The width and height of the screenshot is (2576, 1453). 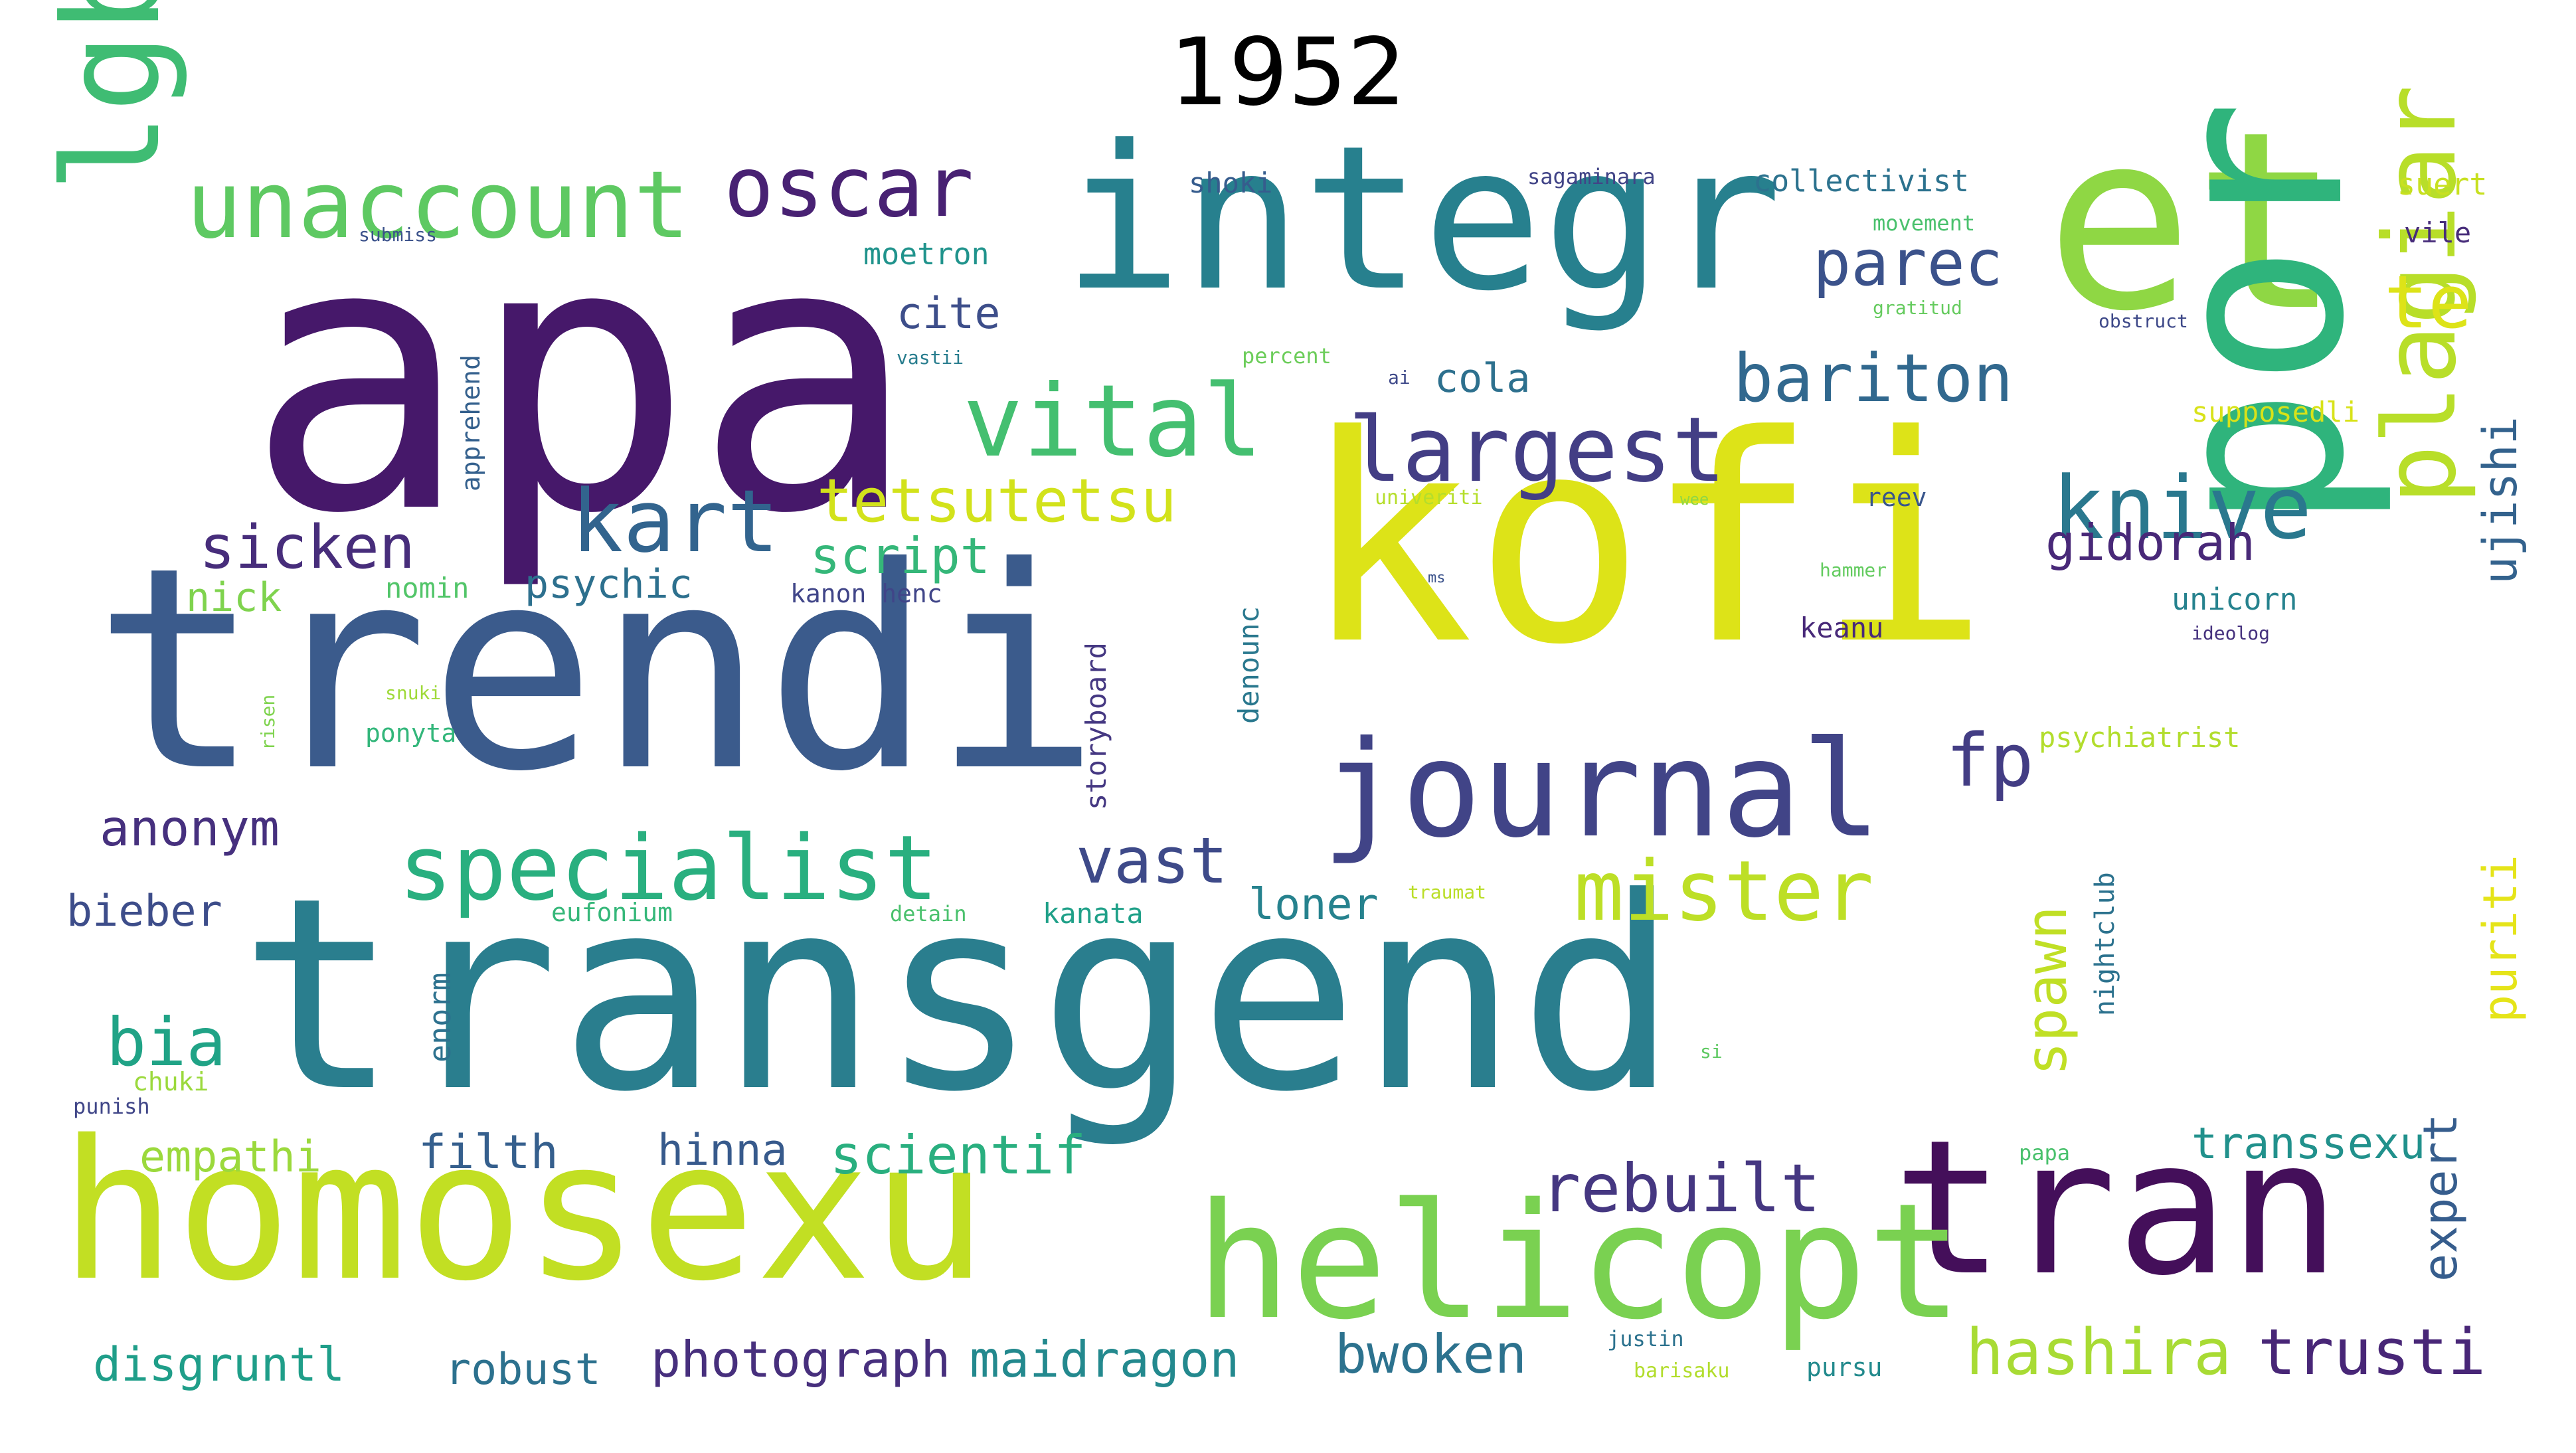 What do you see at coordinates (523, 1212) in the screenshot?
I see `cloud-word: homosexu` at bounding box center [523, 1212].